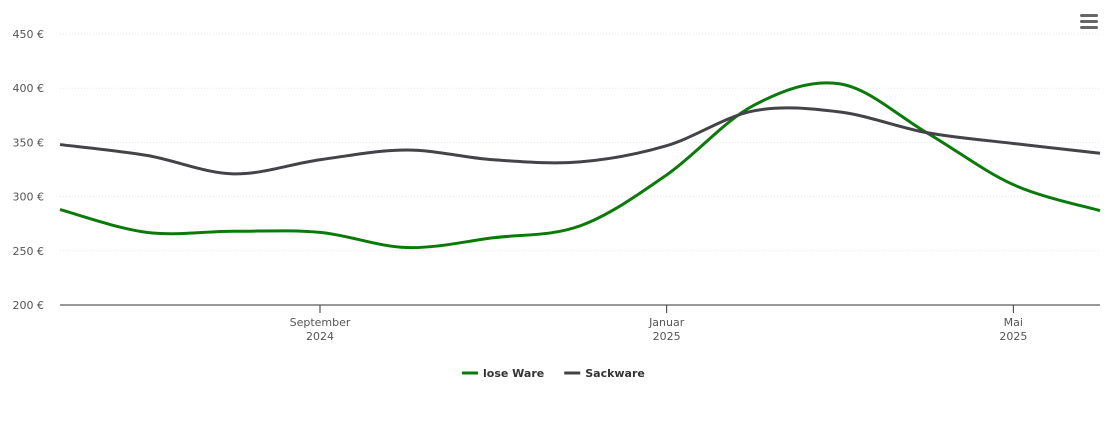 This screenshot has width=1110, height=427. Describe the element at coordinates (1013, 329) in the screenshot. I see `x-tick-label: Mai 2025` at that location.